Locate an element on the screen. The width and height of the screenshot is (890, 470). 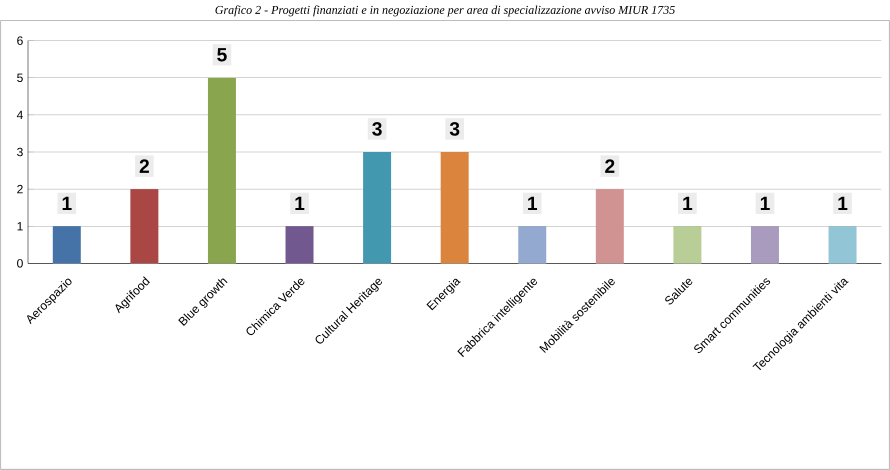
y-tick-label: 1 is located at coordinates (20, 226).